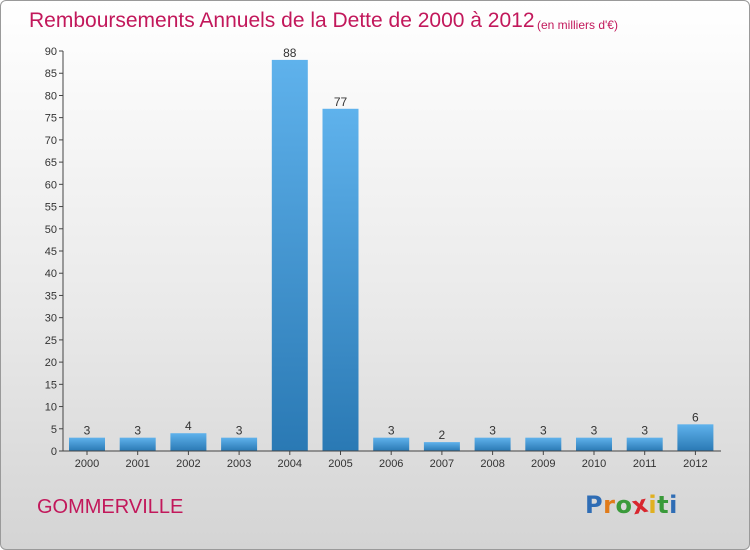 The width and height of the screenshot is (750, 550). I want to click on y-tick-label: 40, so click(51, 274).